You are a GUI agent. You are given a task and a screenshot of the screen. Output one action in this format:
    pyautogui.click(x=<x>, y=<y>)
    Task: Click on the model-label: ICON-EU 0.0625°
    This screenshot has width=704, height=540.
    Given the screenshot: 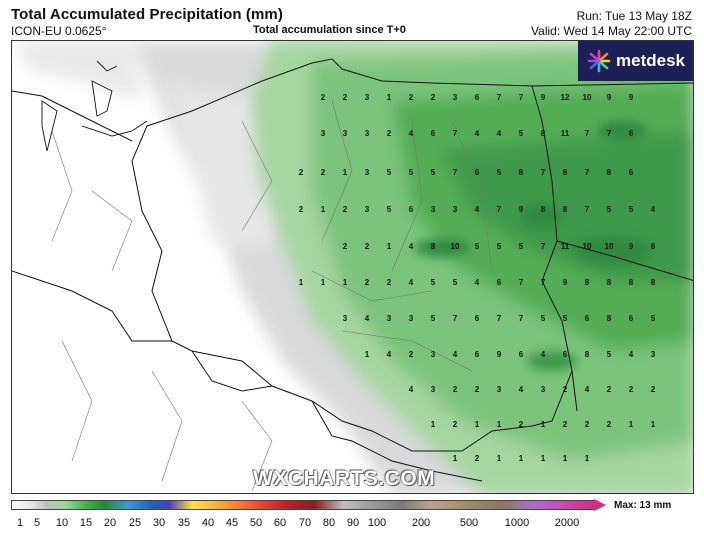 What is the action you would take?
    pyautogui.click(x=59, y=31)
    